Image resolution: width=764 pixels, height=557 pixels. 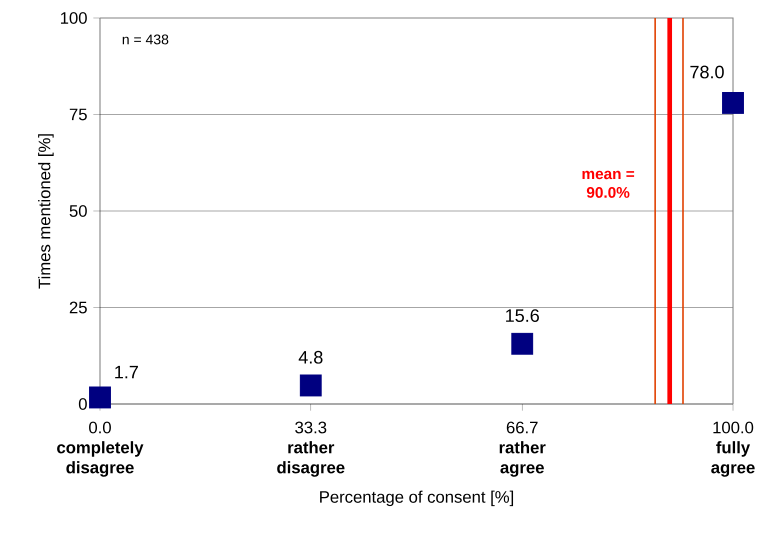 What do you see at coordinates (310, 449) in the screenshot?
I see `x-tick-label: 33.3 rather disagree` at bounding box center [310, 449].